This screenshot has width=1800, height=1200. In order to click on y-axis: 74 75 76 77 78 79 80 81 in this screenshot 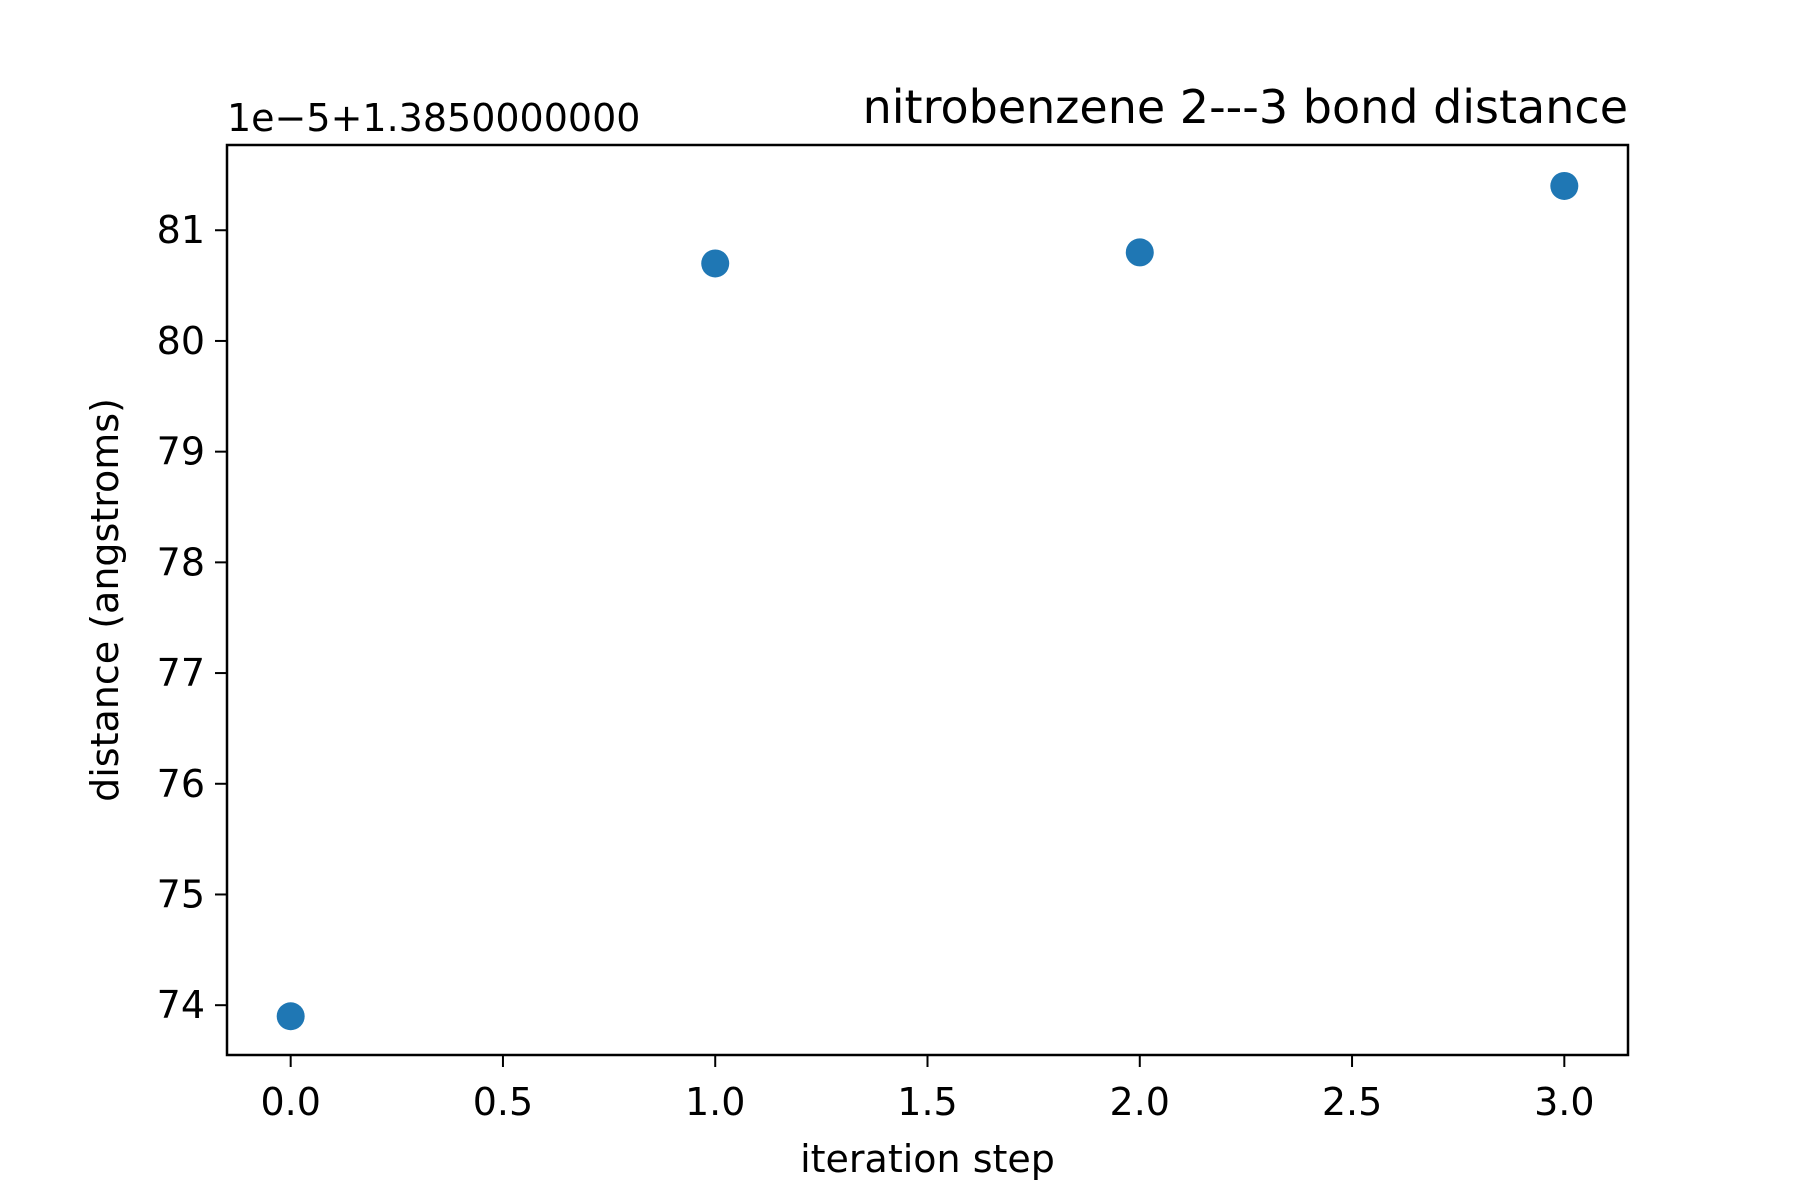, I will do `click(192, 617)`.